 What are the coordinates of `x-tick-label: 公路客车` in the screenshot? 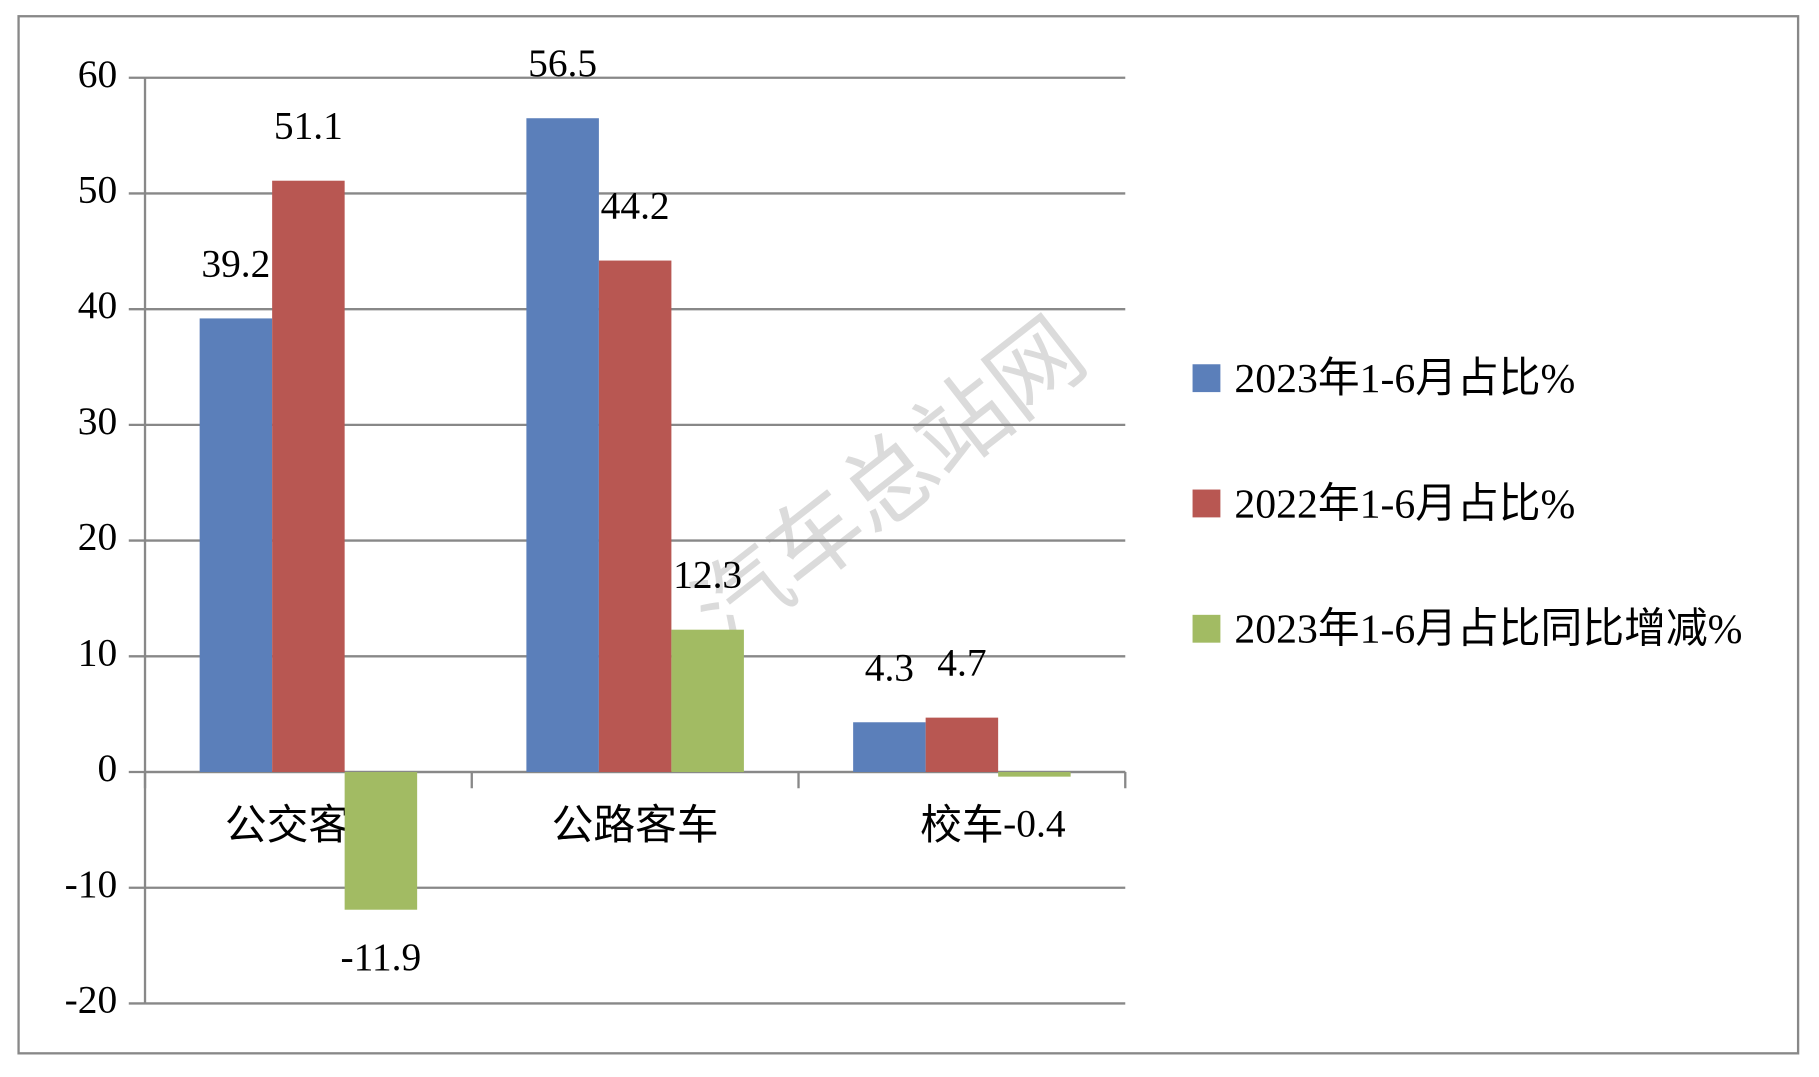 It's located at (635, 824).